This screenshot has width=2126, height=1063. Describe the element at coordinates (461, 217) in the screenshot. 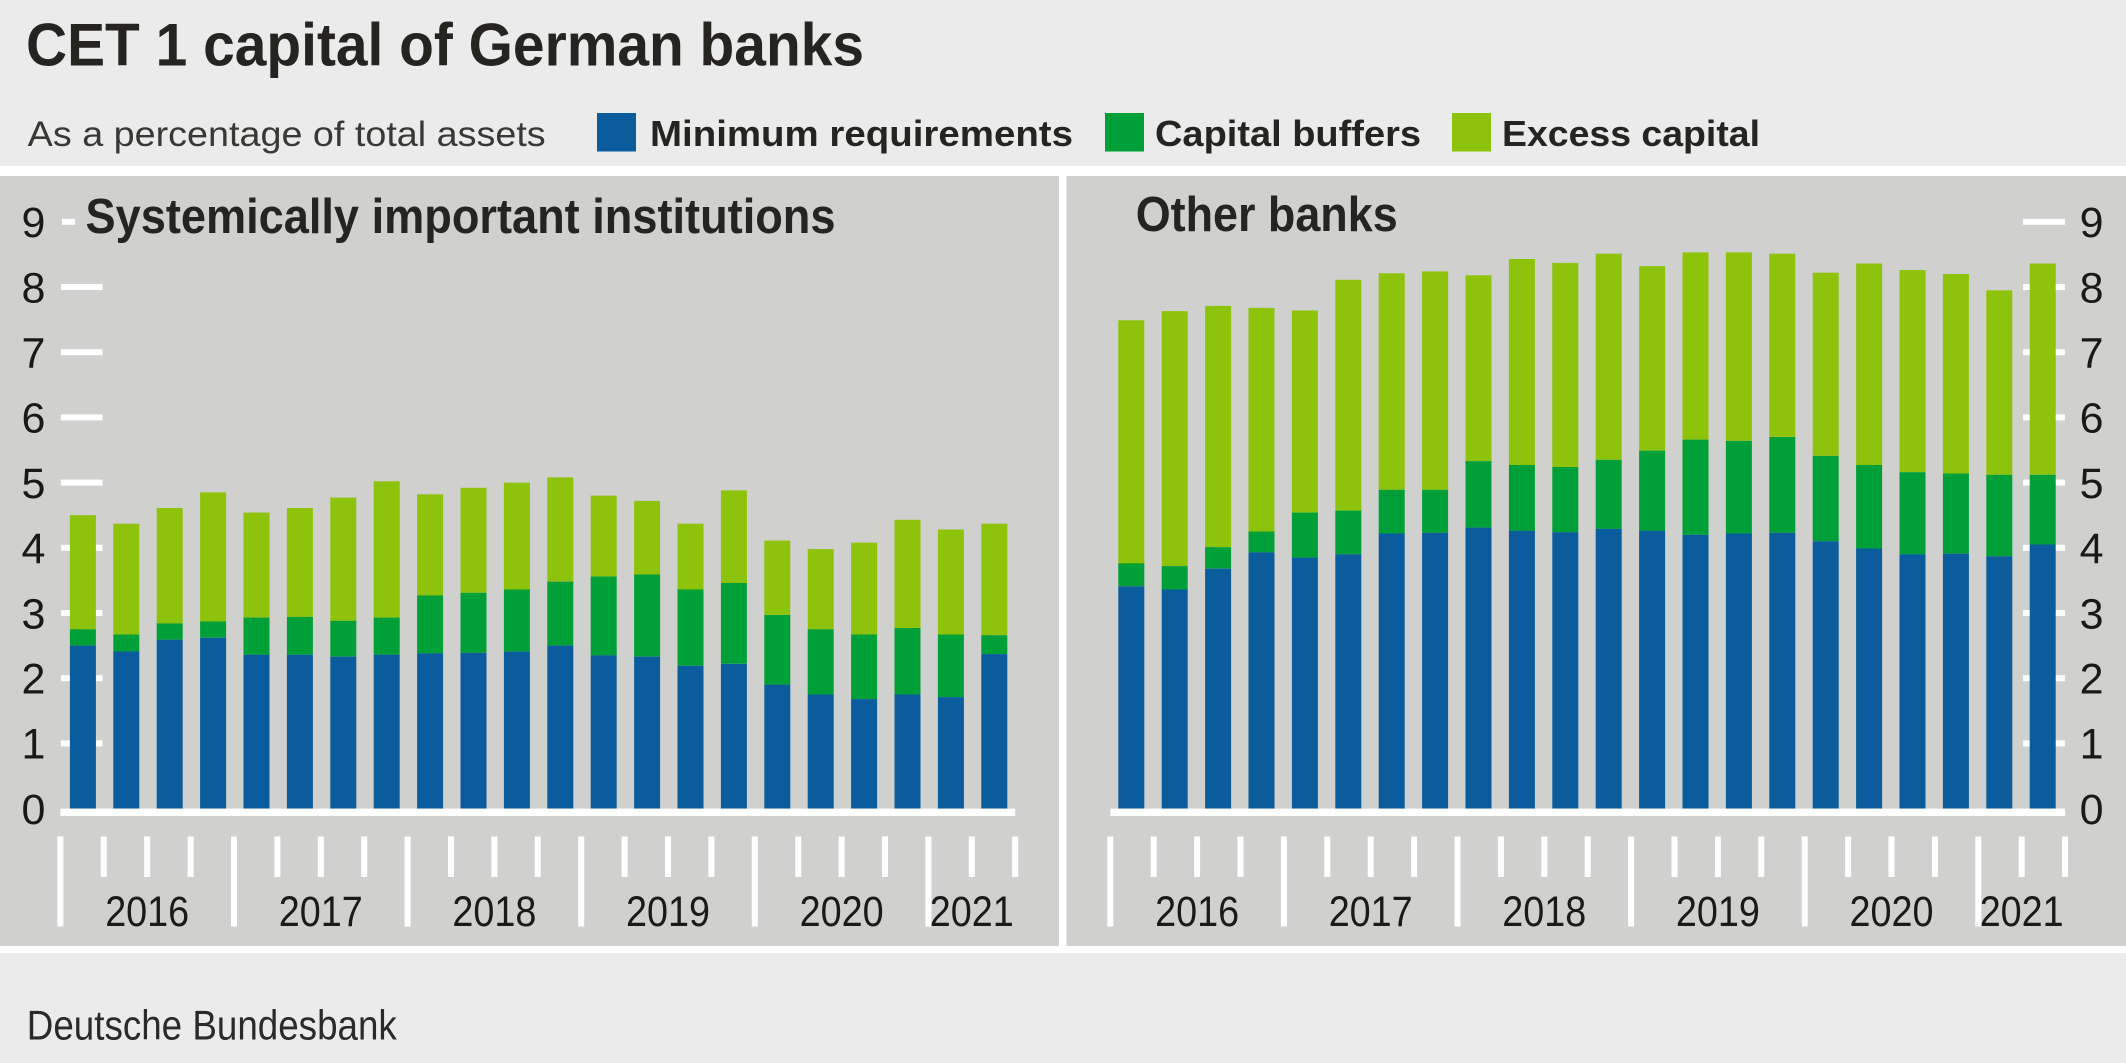

I see `svg-text:Systemically important institu: Systemically important institutions` at that location.